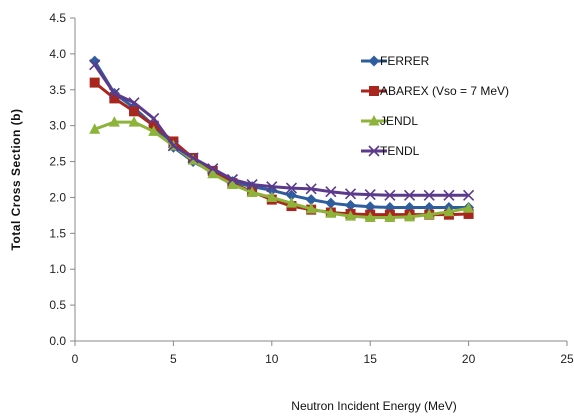 The width and height of the screenshot is (574, 416). What do you see at coordinates (57, 341) in the screenshot?
I see `y-tick-label: 0.0` at bounding box center [57, 341].